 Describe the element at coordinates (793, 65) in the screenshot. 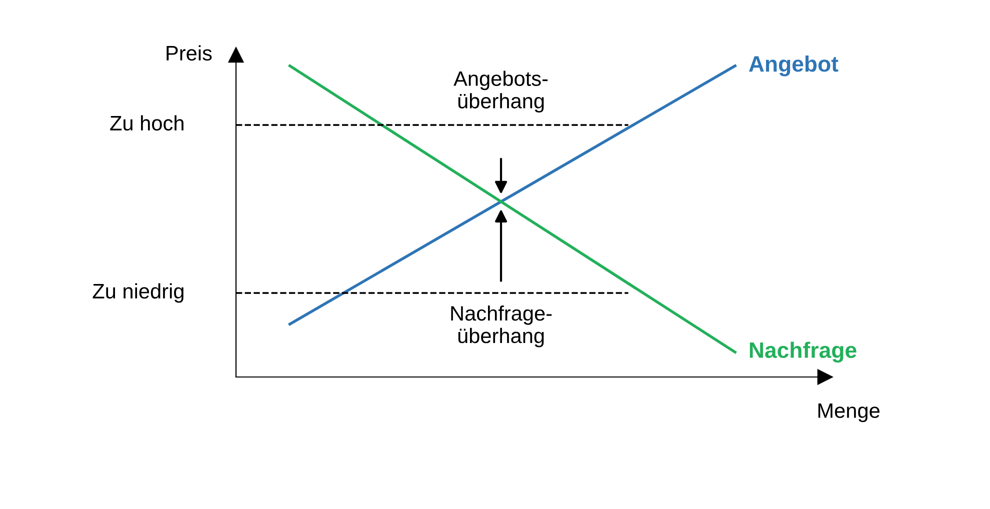

I see `series-label: Angebot` at that location.